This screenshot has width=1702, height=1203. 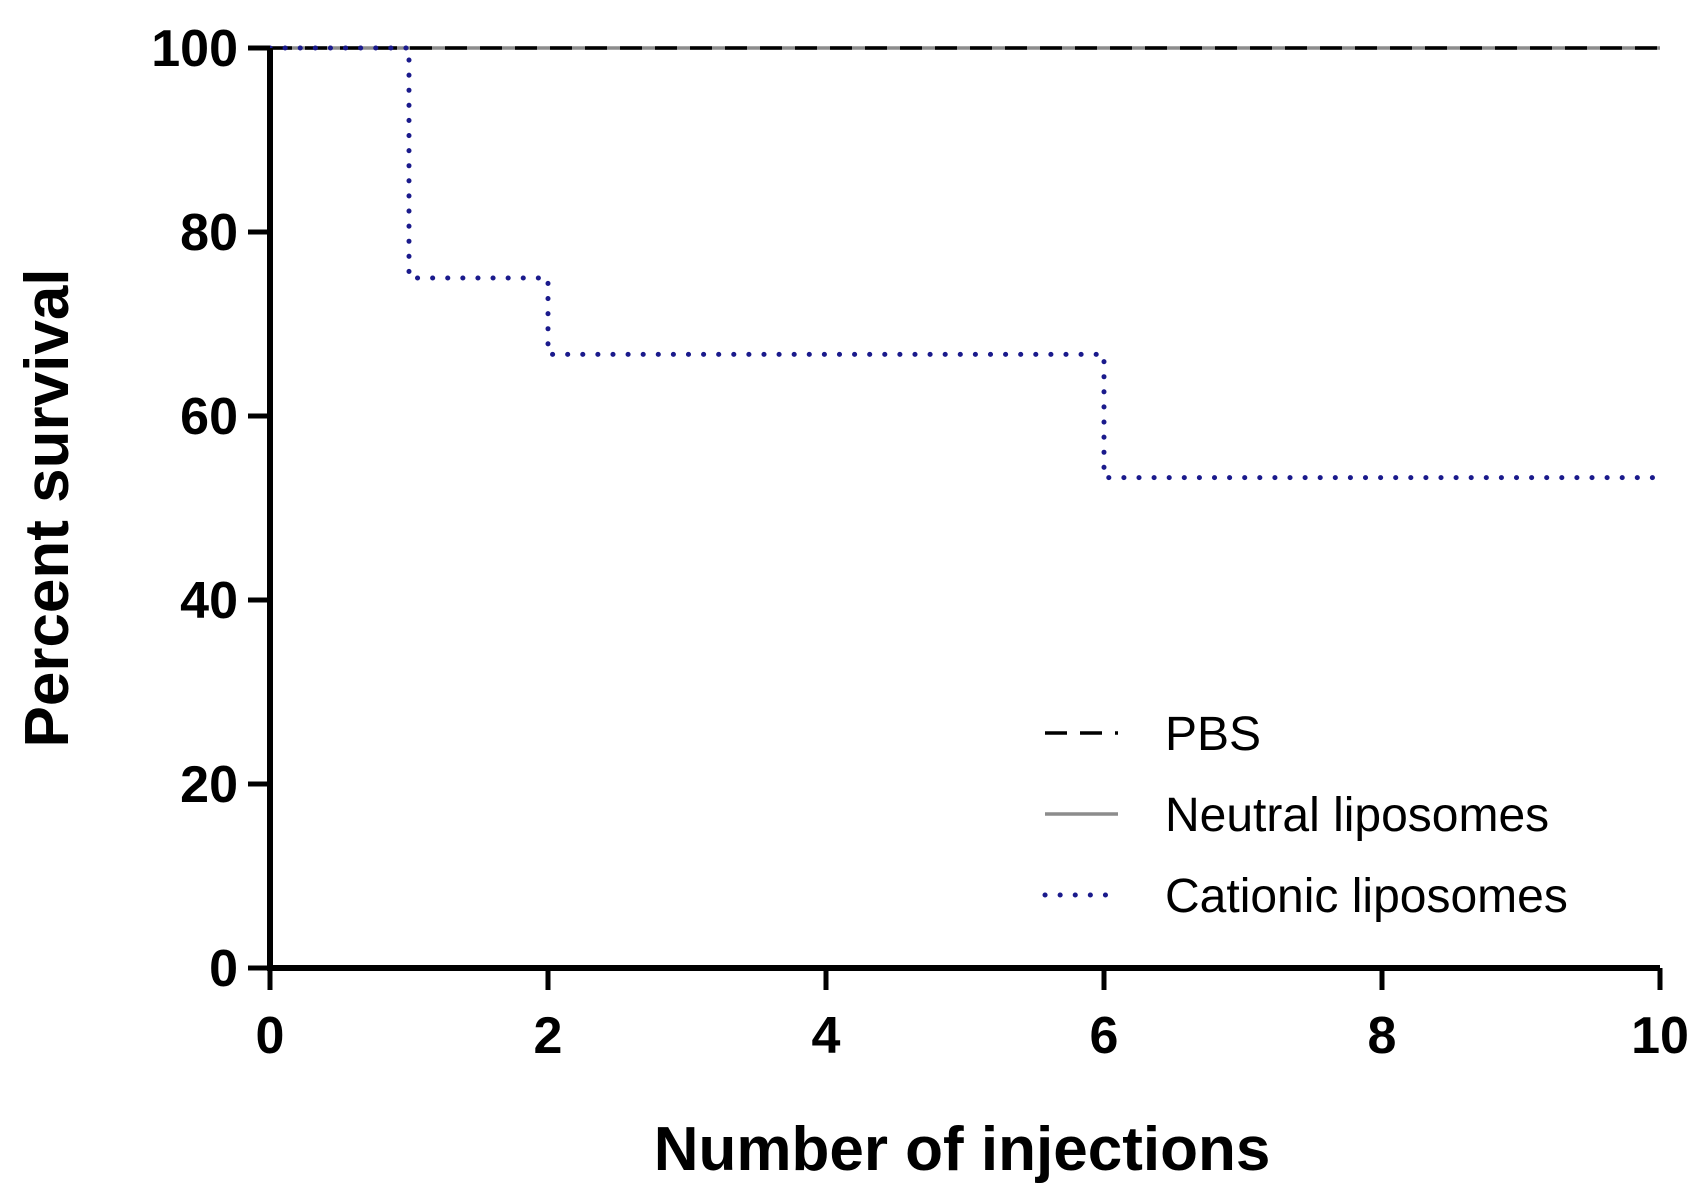 I want to click on y-tick-label-20: 20, so click(x=209, y=785).